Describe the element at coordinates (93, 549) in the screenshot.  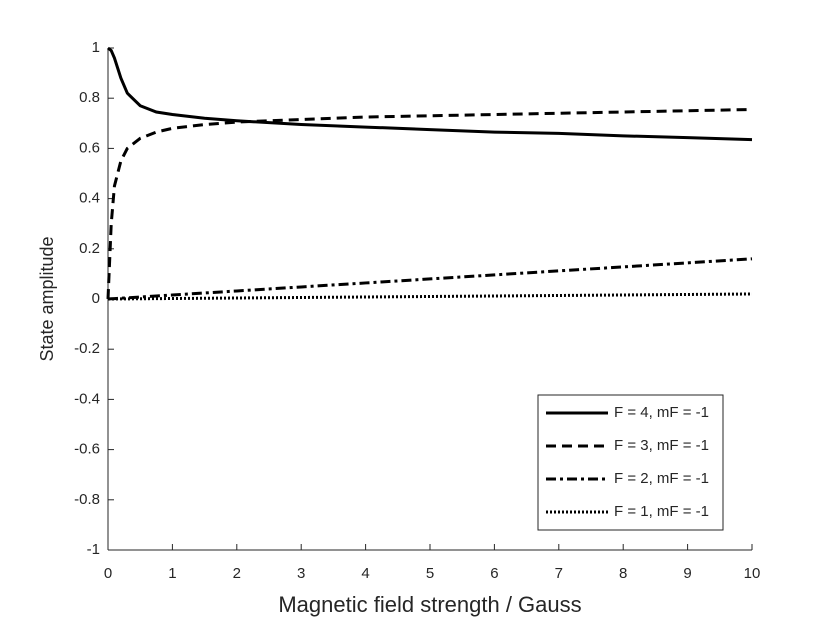
I see `y-tick-label: -1` at that location.